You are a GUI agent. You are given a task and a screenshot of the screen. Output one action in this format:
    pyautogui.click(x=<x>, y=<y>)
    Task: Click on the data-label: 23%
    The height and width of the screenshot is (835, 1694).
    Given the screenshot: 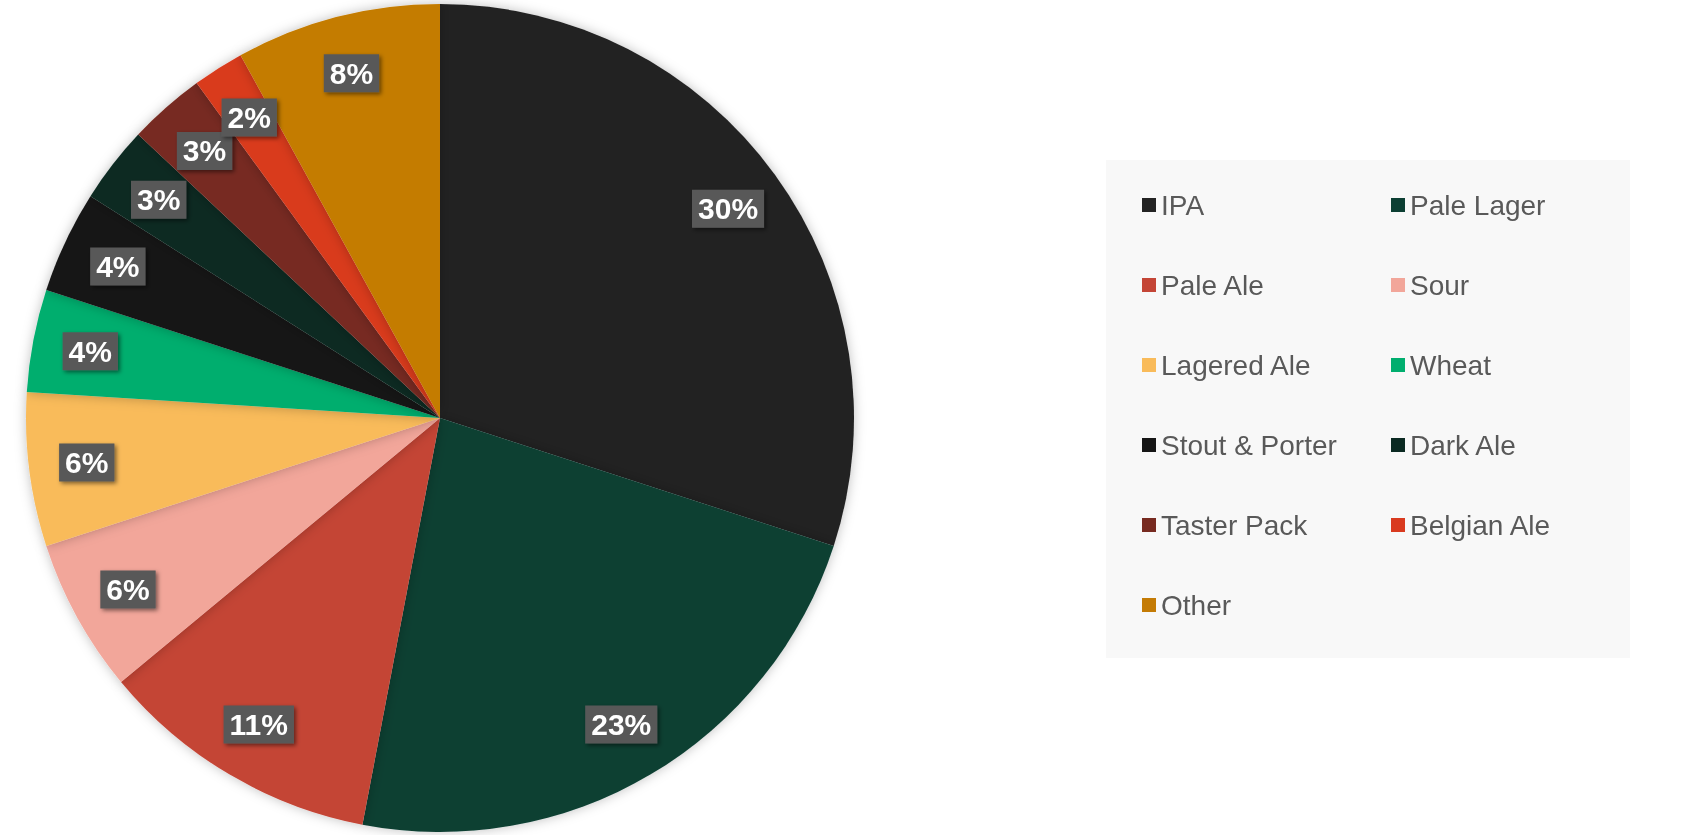 What is the action you would take?
    pyautogui.click(x=621, y=724)
    